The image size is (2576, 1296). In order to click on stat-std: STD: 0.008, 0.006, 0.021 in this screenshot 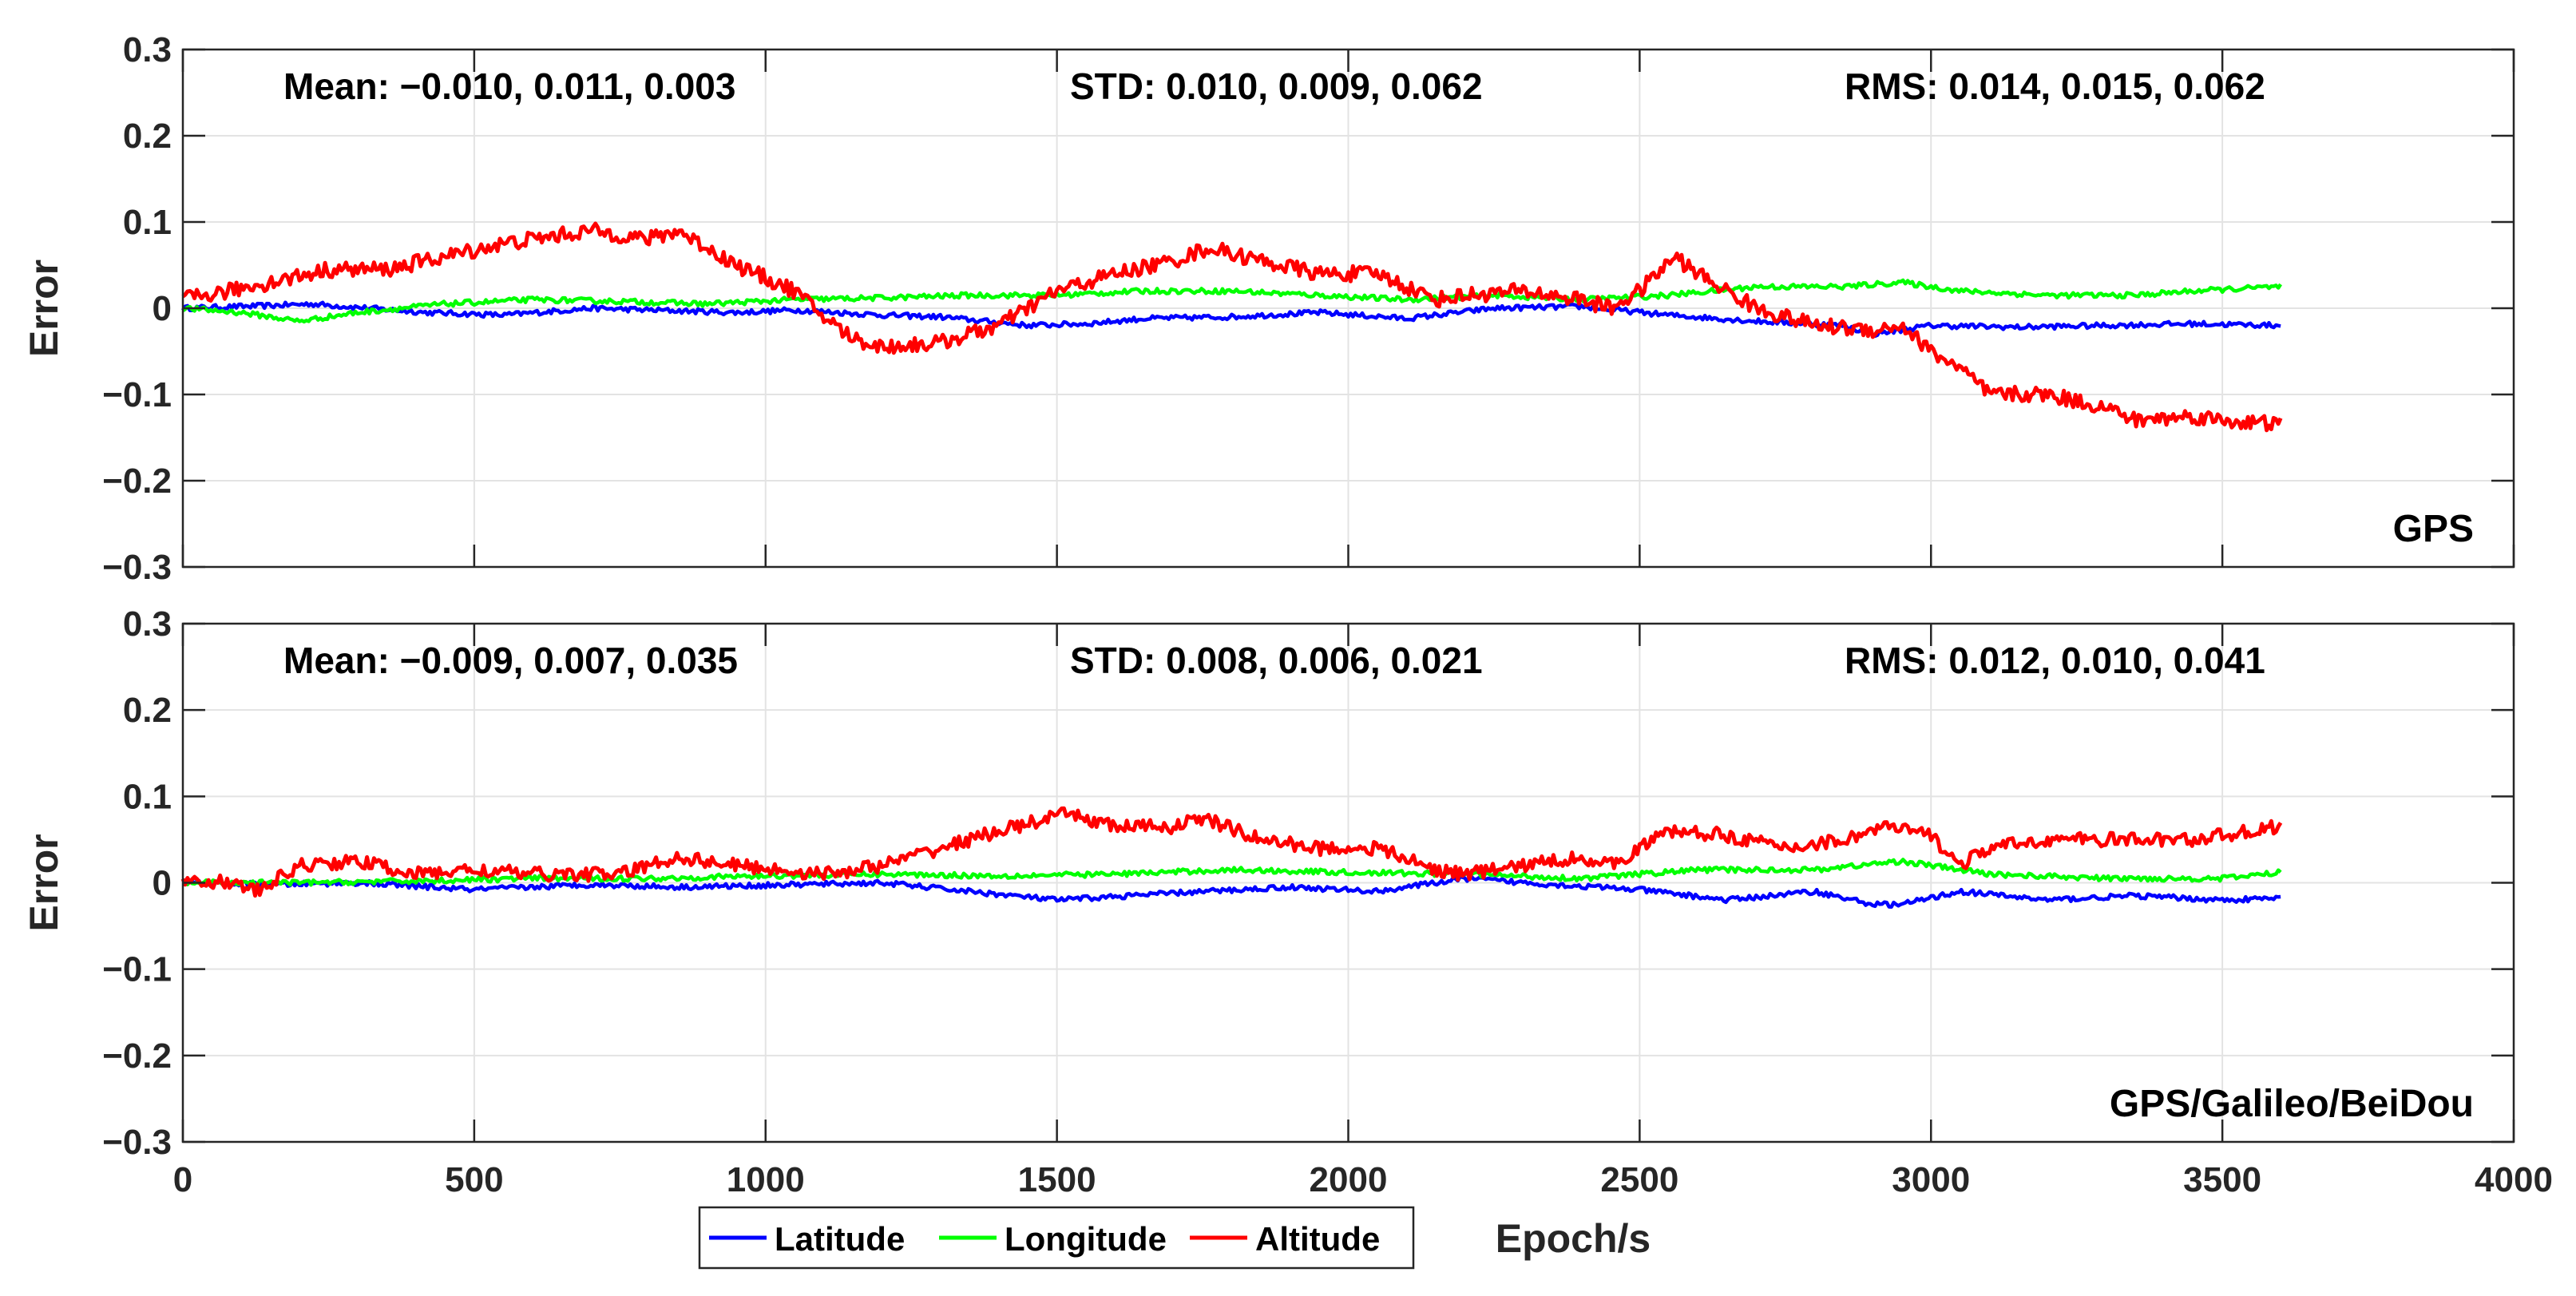, I will do `click(1276, 660)`.